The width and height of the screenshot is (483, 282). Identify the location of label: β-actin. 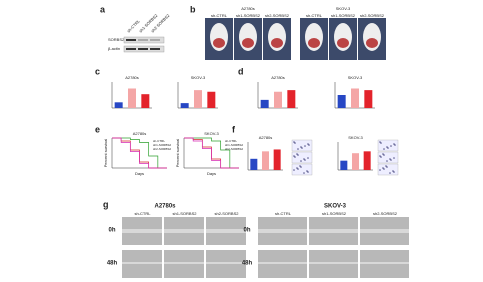
(114, 48).